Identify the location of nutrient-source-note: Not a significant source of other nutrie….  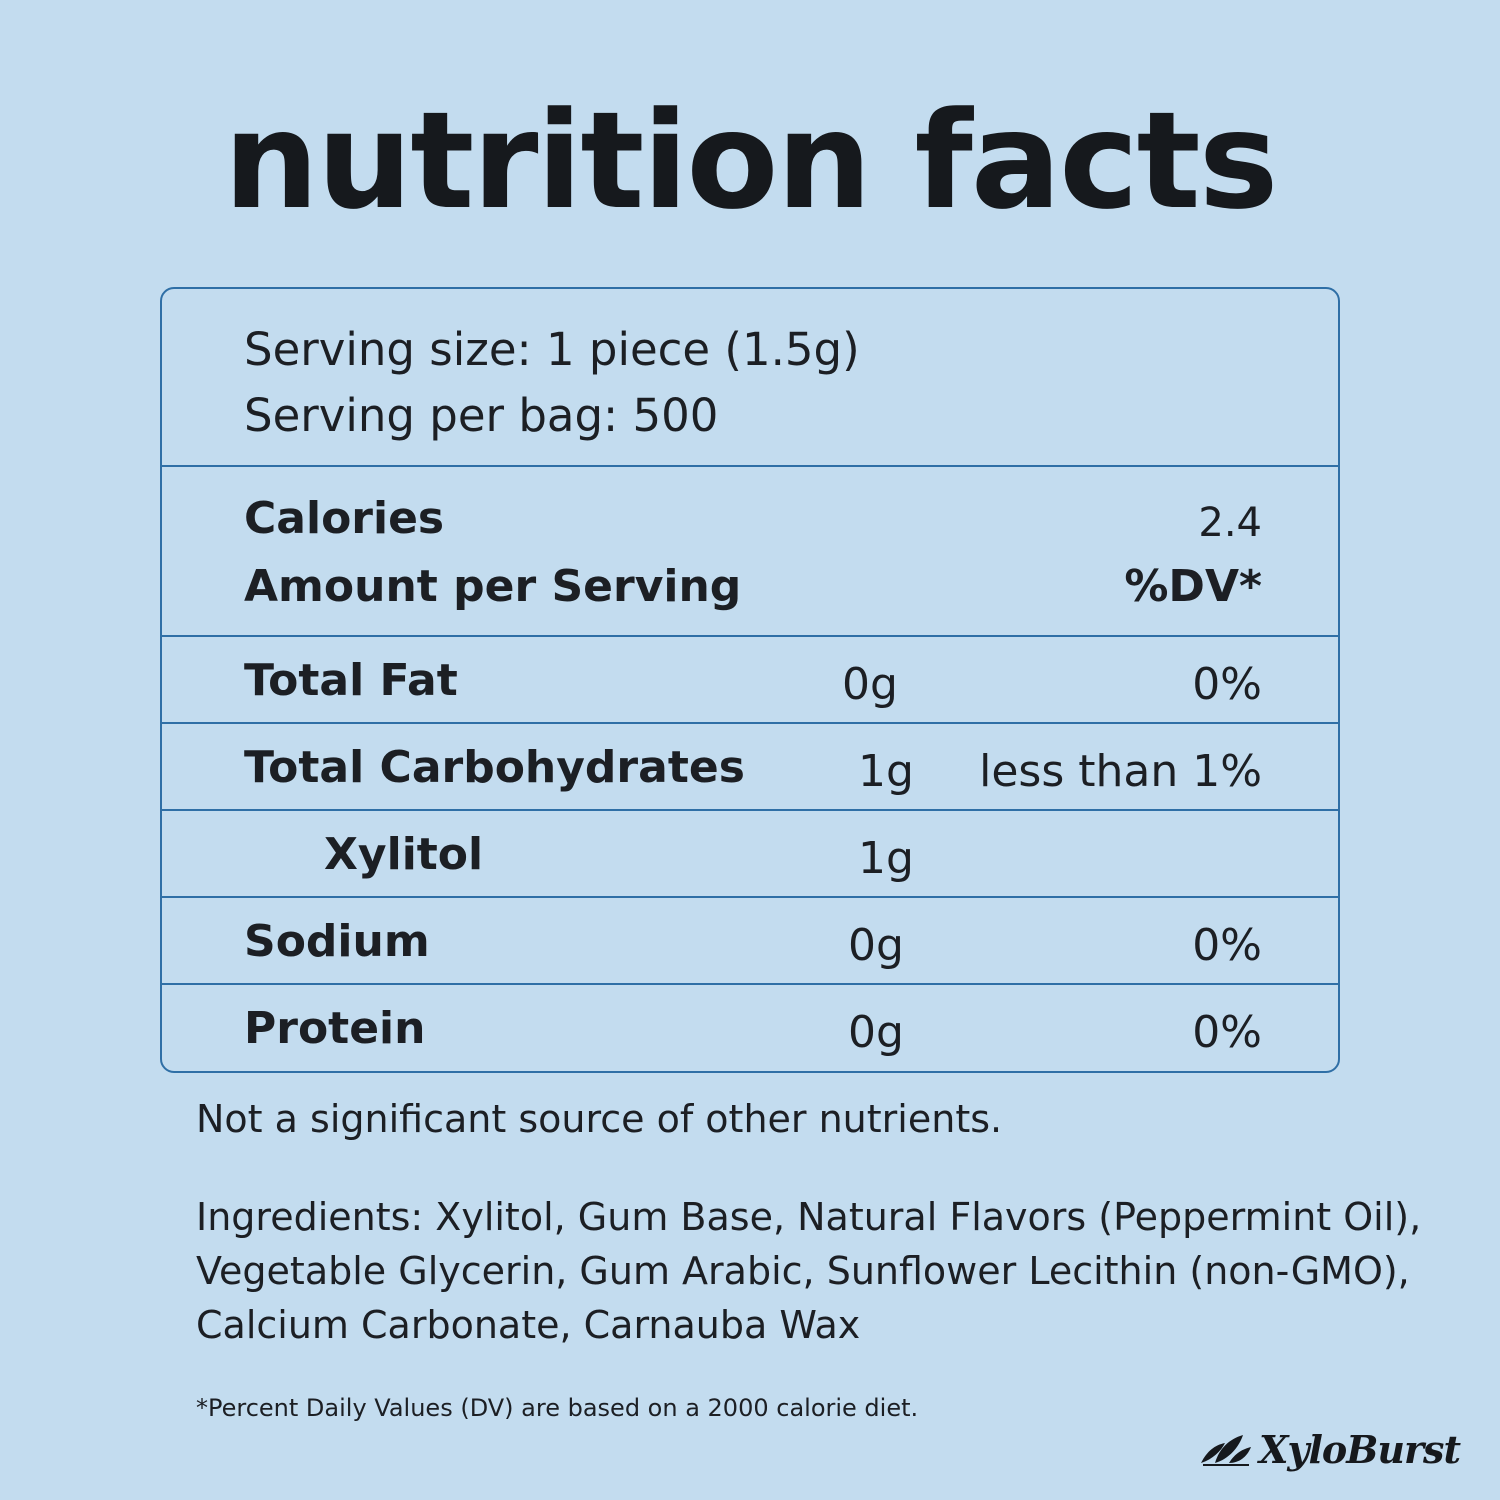
(599, 1119).